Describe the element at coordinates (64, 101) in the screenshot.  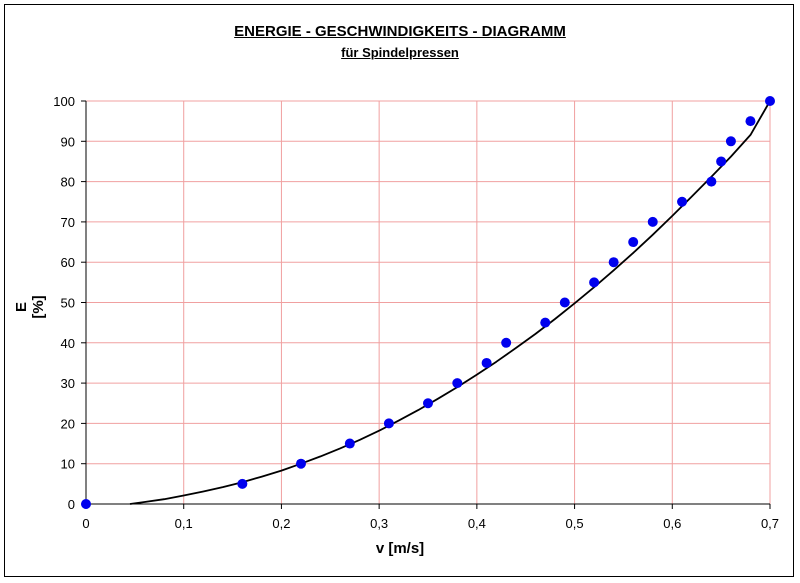
I see `y-tick-label: 100` at that location.